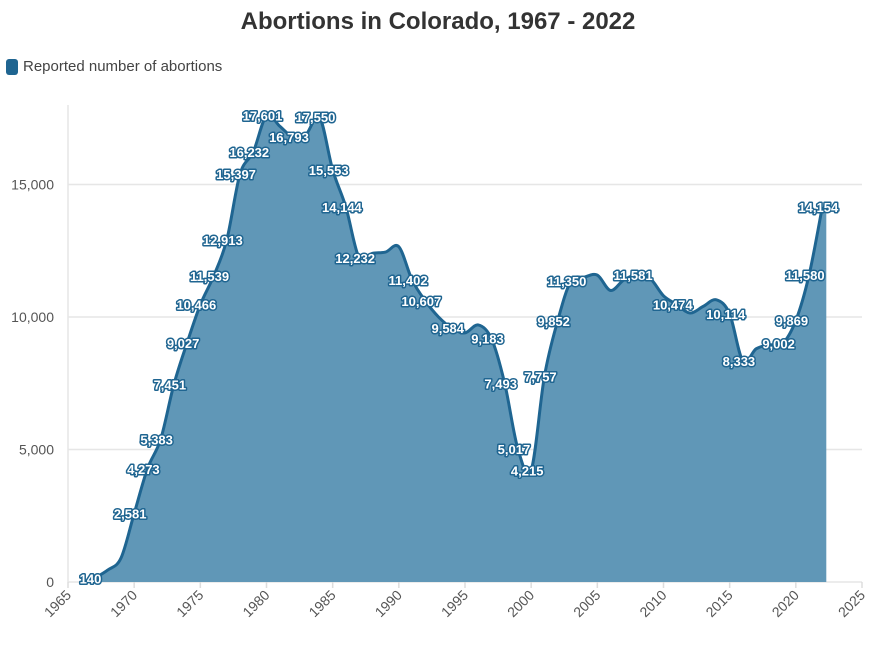 The height and width of the screenshot is (647, 876). What do you see at coordinates (355, 258) in the screenshot?
I see `data-label: 12,232` at bounding box center [355, 258].